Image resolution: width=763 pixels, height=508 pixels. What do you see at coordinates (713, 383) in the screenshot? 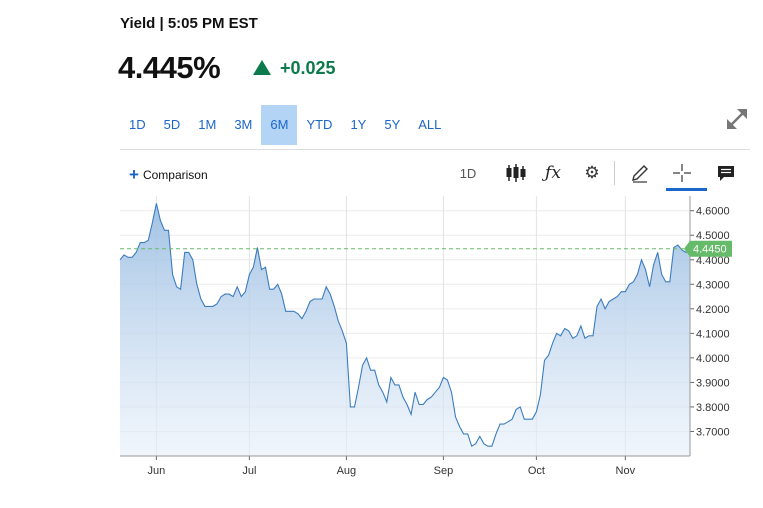
I see `y-tick-label: 3.9000` at bounding box center [713, 383].